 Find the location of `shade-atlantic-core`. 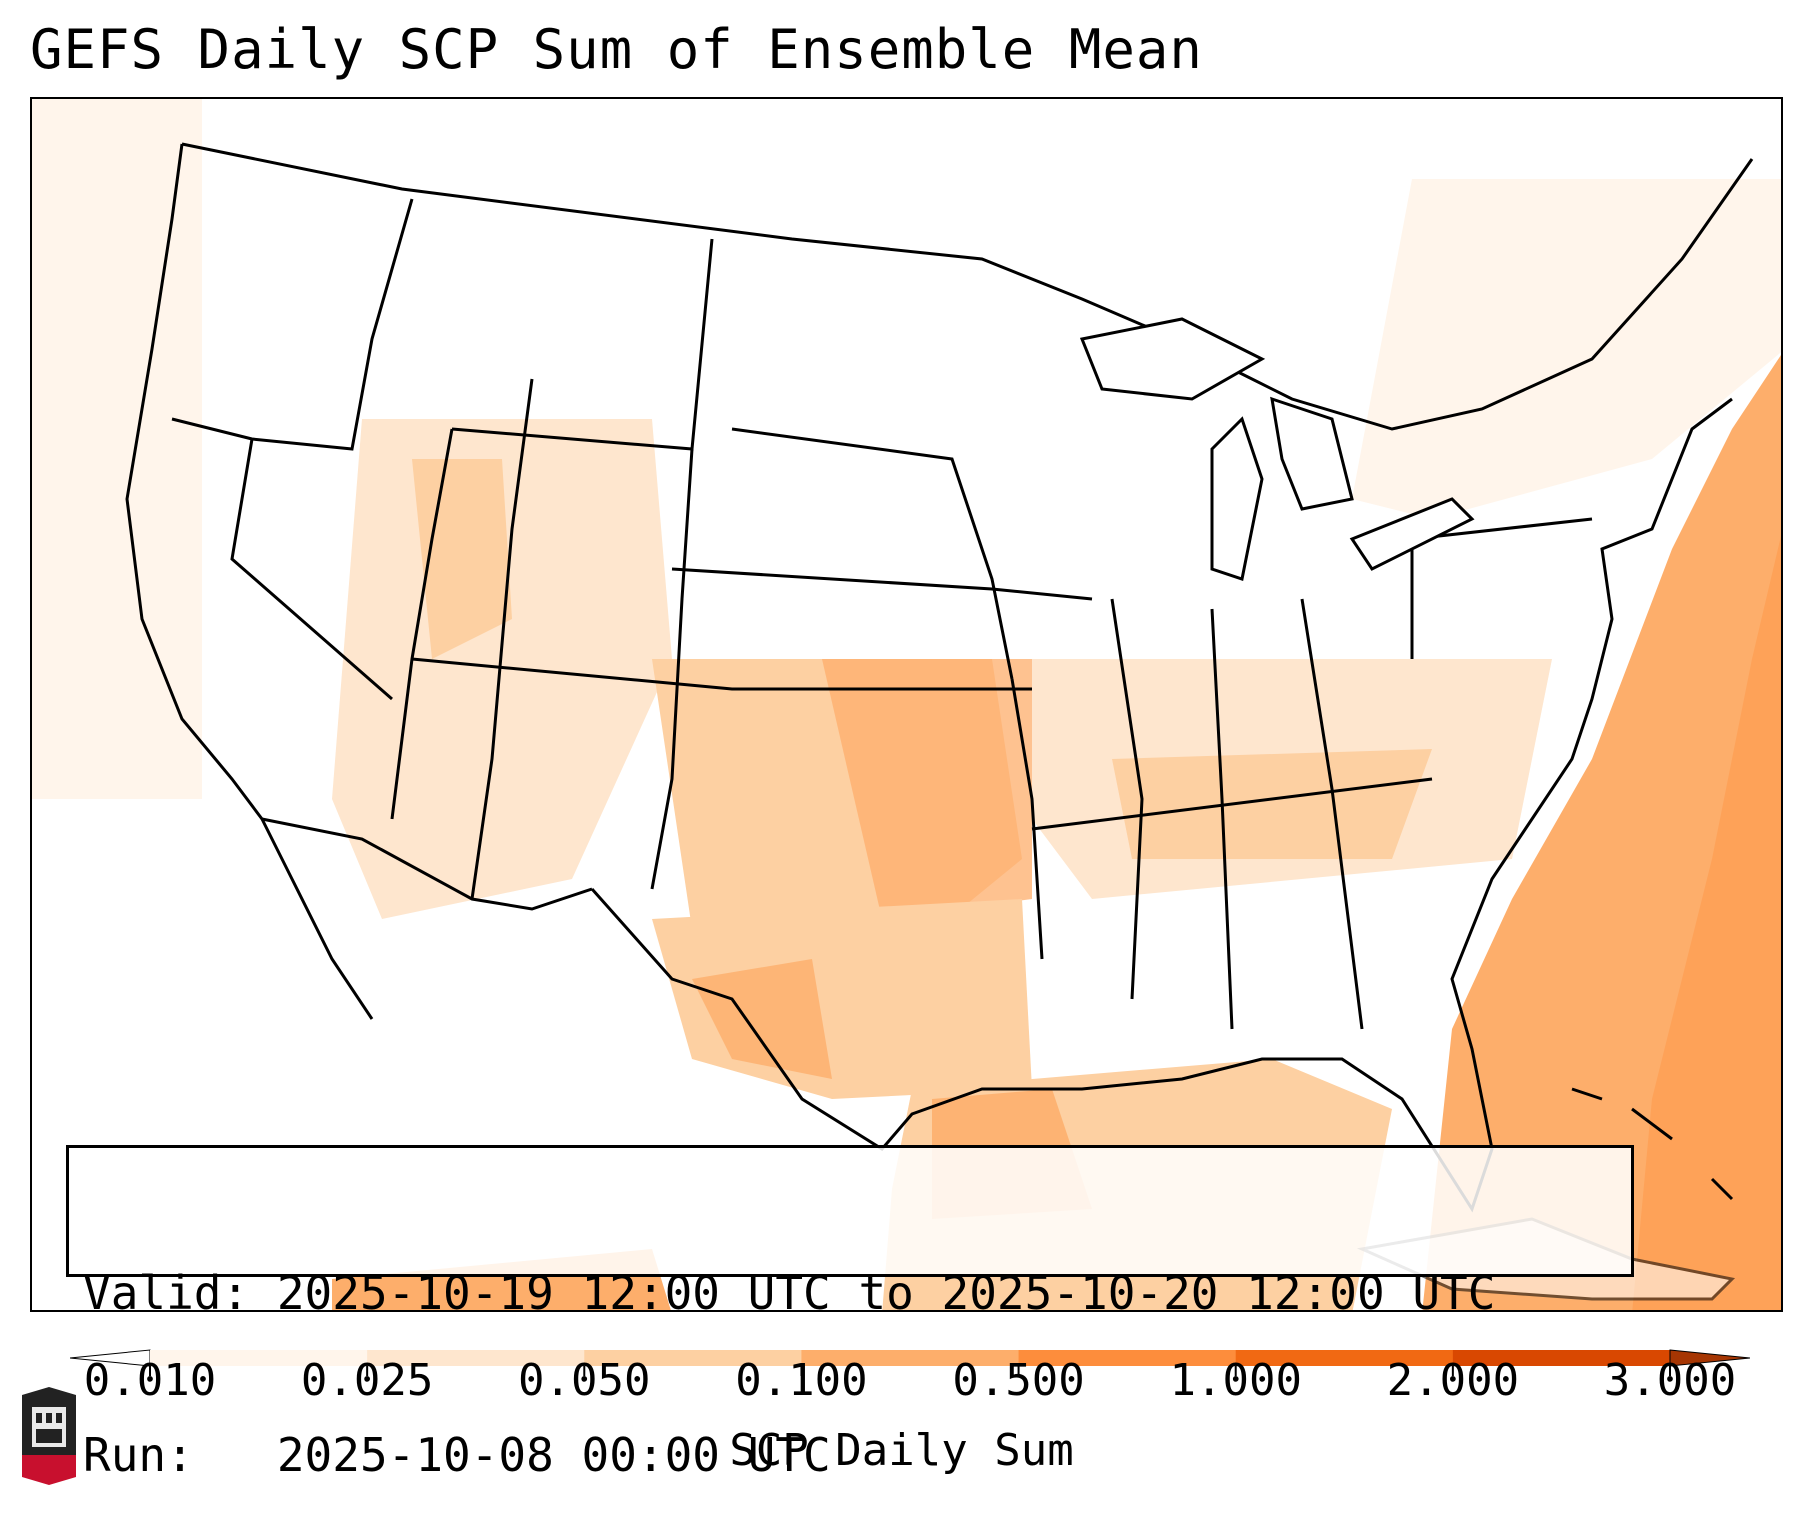

shade-atlantic-core is located at coordinates (1706, 922).